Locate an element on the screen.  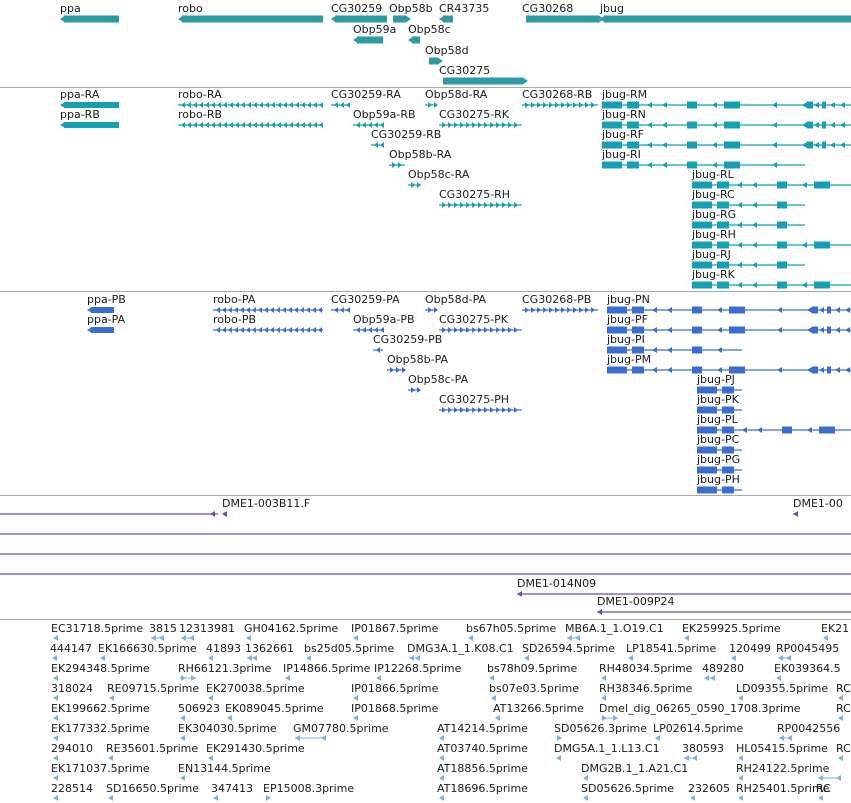
transcript-ppa-rb: ppa-RB is located at coordinates (89, 118).